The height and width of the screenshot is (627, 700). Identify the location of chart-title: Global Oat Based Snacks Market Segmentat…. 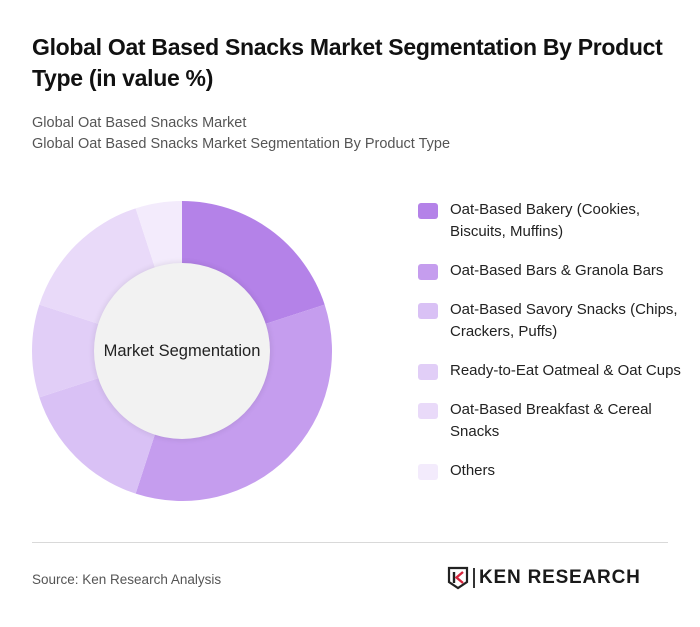
(347, 62).